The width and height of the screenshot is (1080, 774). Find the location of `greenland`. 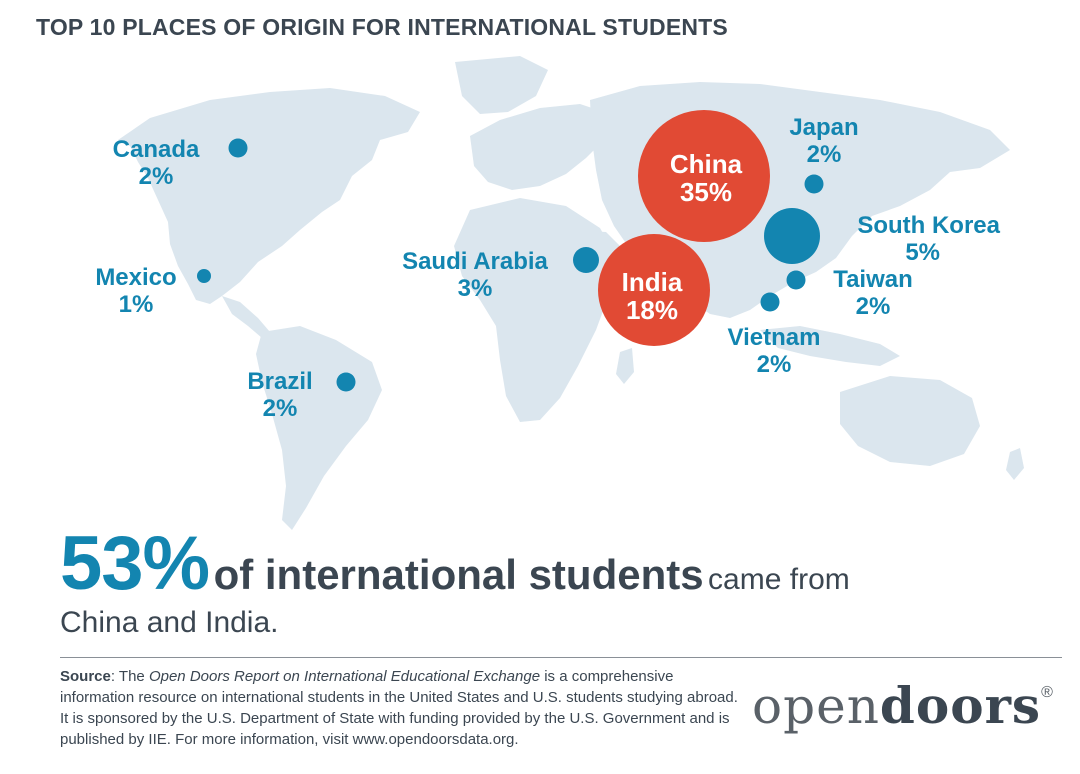

greenland is located at coordinates (501, 85).